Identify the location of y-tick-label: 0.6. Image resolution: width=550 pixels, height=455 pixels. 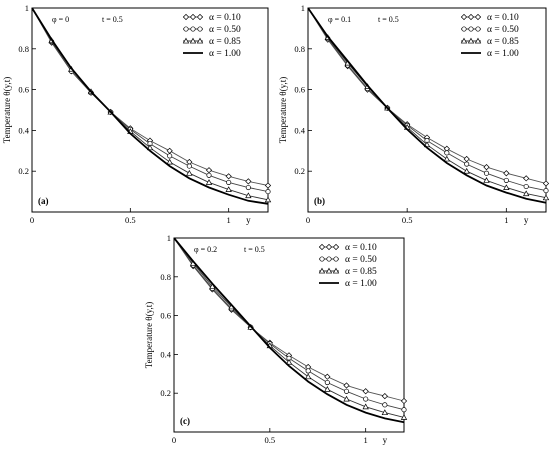
(165, 316).